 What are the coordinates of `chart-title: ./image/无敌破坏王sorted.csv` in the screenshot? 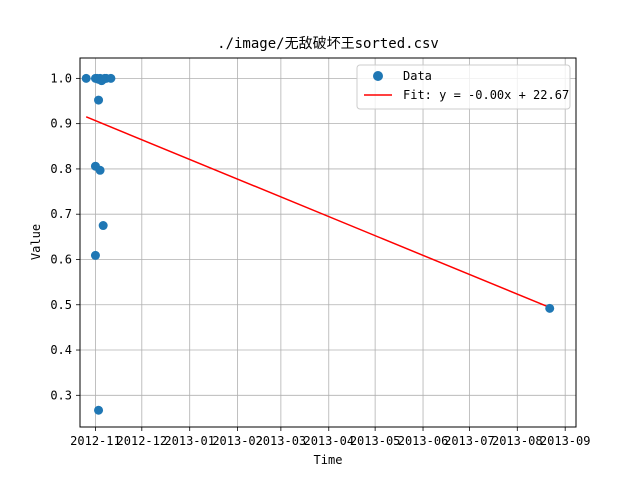 It's located at (328, 44).